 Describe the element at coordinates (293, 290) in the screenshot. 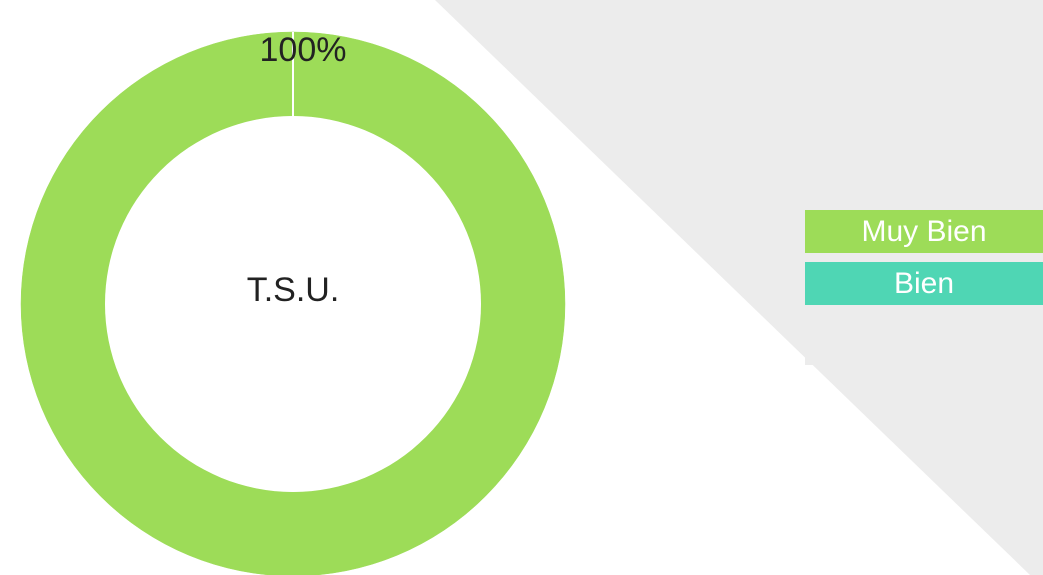

I see `center-label: T.S.U.` at that location.